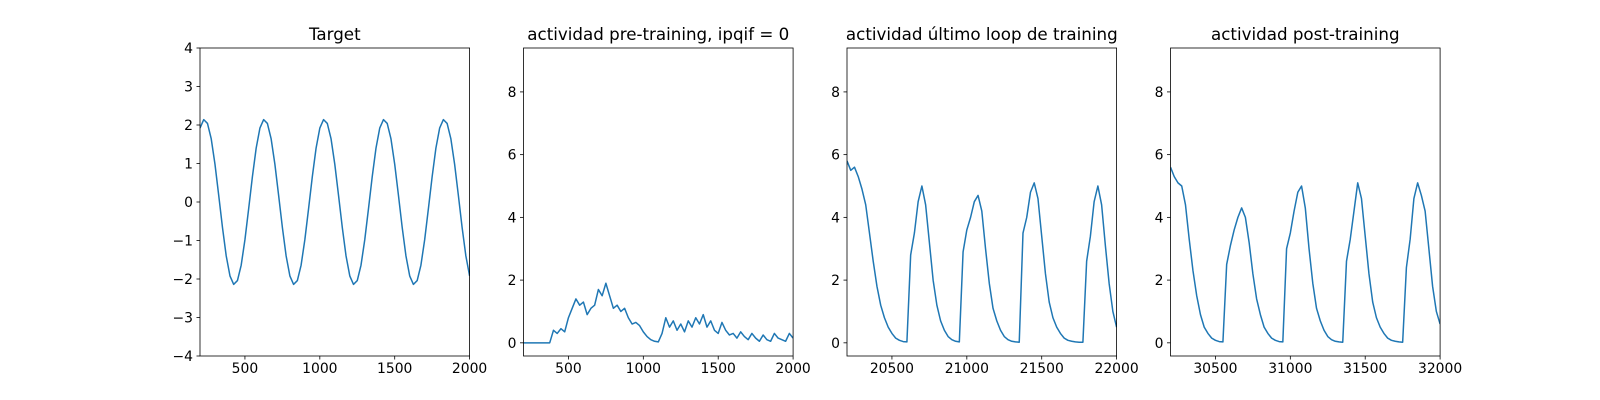 The image size is (1600, 400). Describe the element at coordinates (183, 357) in the screenshot. I see `y-tick-label: −4` at that location.